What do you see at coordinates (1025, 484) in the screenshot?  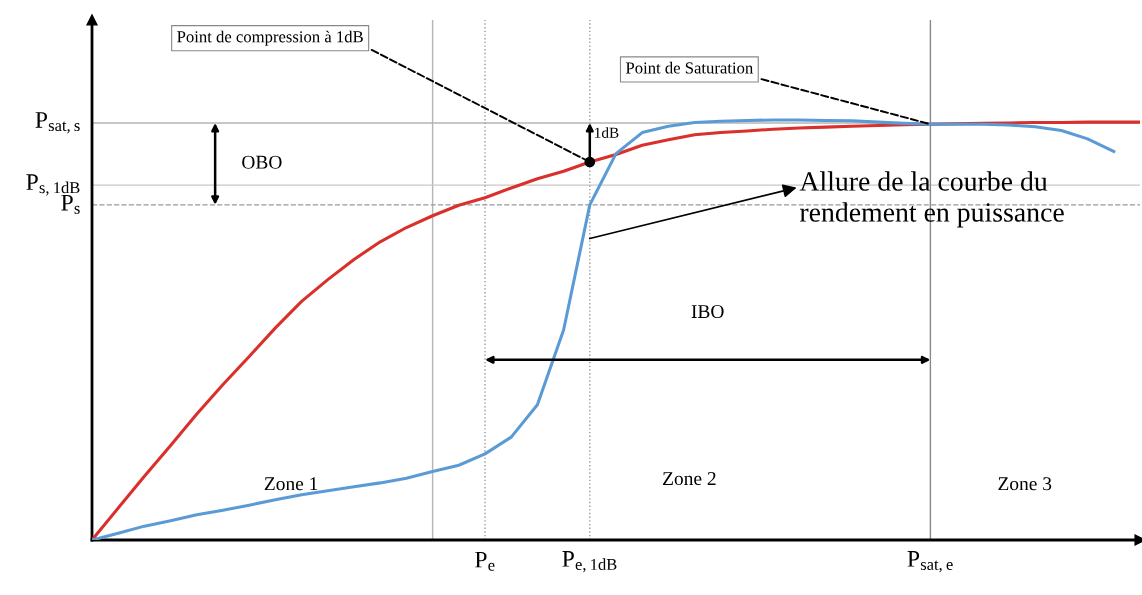 I see `annotation: Zone 3` at bounding box center [1025, 484].